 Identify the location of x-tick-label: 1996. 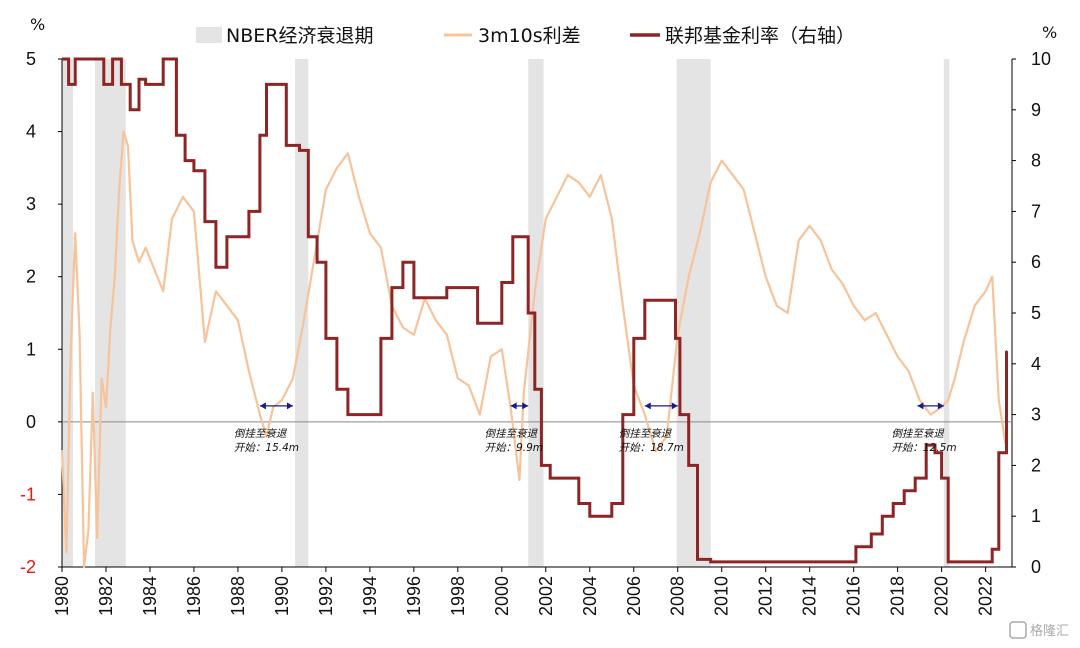
(414, 596).